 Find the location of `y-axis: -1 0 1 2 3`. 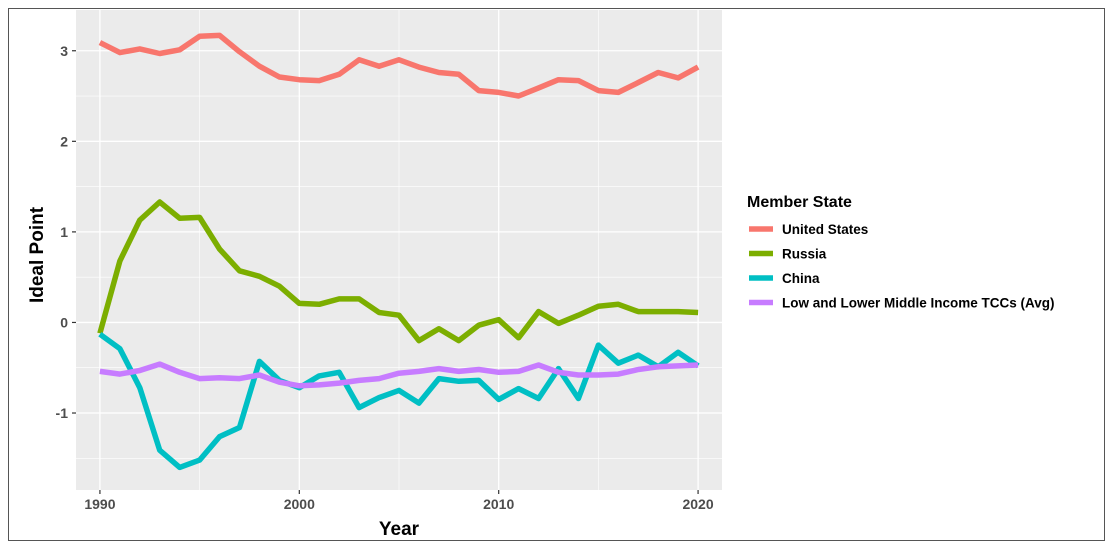

y-axis: -1 0 1 2 3 is located at coordinates (66, 232).